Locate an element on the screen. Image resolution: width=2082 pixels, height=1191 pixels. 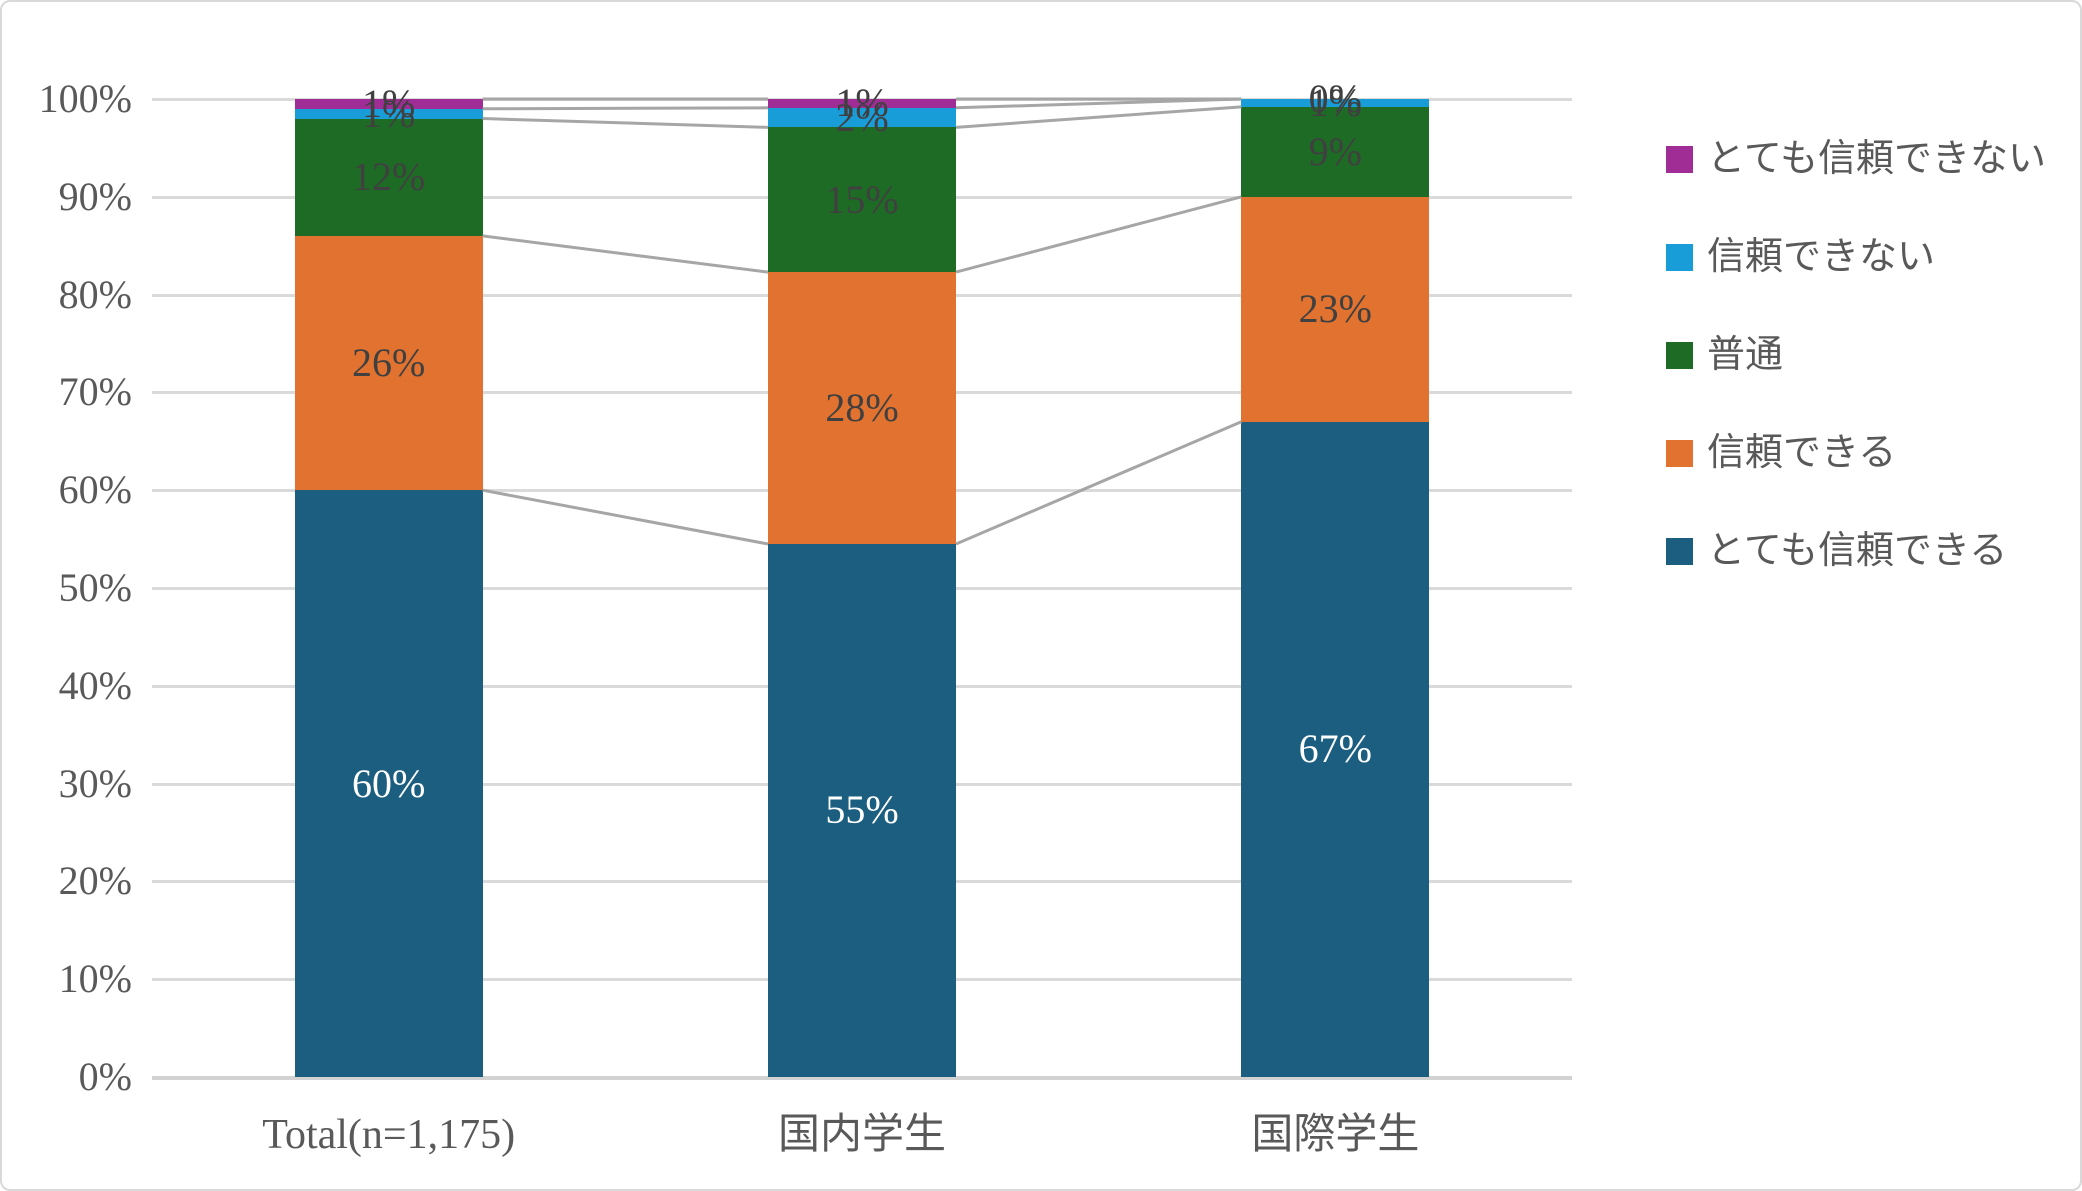
legend-item-neutral: 普通 is located at coordinates (1724, 355).